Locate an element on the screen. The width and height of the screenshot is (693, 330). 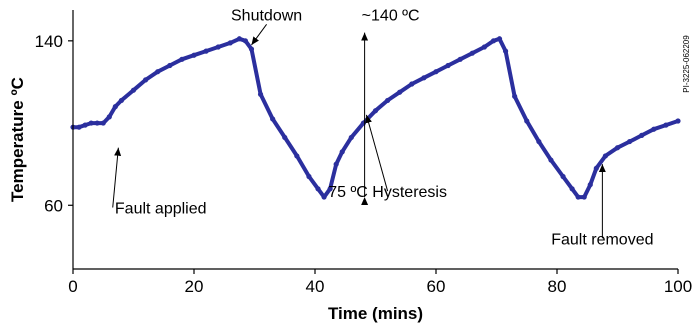
y-axis-title: Temperature ºC is located at coordinates (17, 139).